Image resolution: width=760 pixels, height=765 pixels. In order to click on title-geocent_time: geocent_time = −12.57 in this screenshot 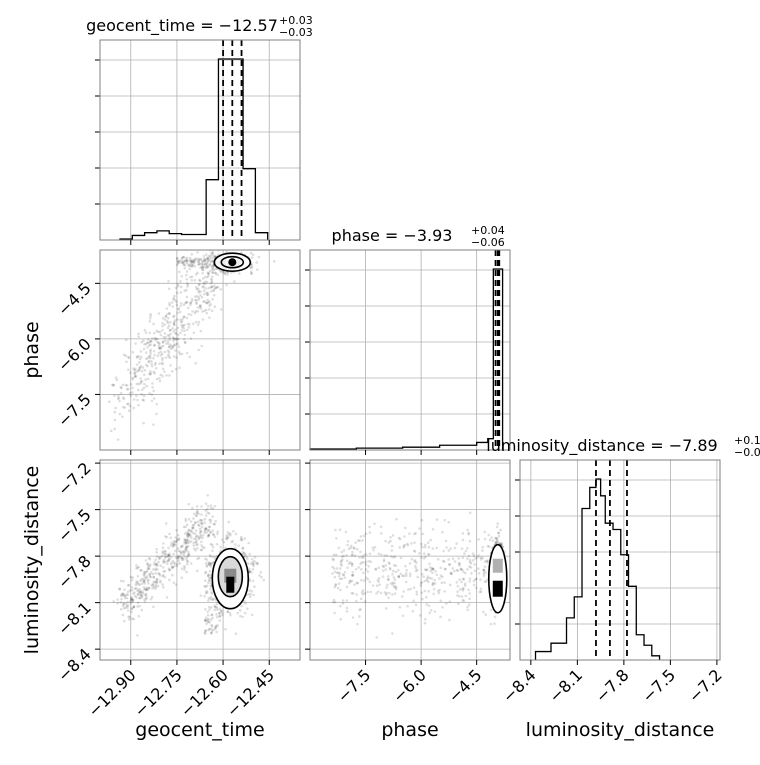, I will do `click(182, 26)`.